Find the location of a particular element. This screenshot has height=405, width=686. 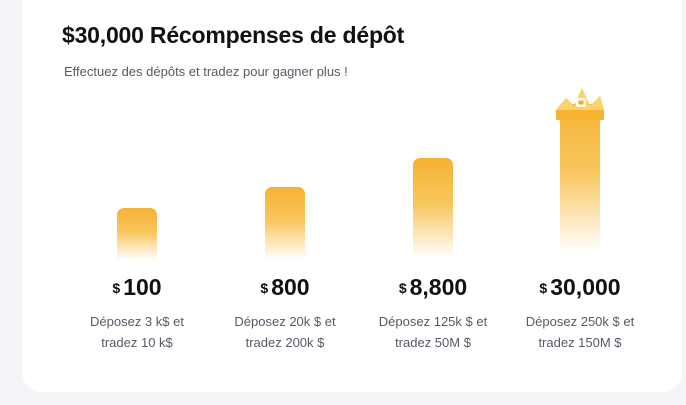

tier-amount-1: $100 is located at coordinates (137, 287).